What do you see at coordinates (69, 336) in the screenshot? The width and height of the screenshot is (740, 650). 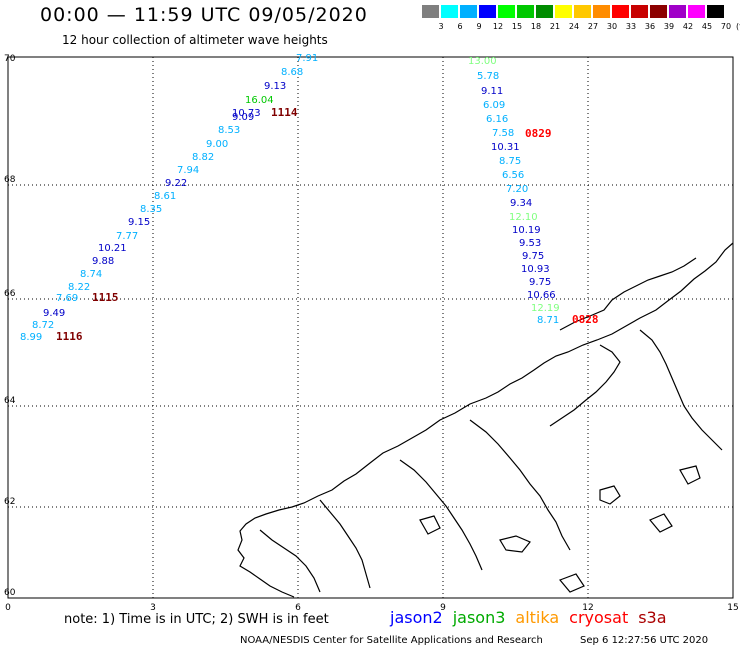 I see `pass-number-label: 1116` at bounding box center [69, 336].